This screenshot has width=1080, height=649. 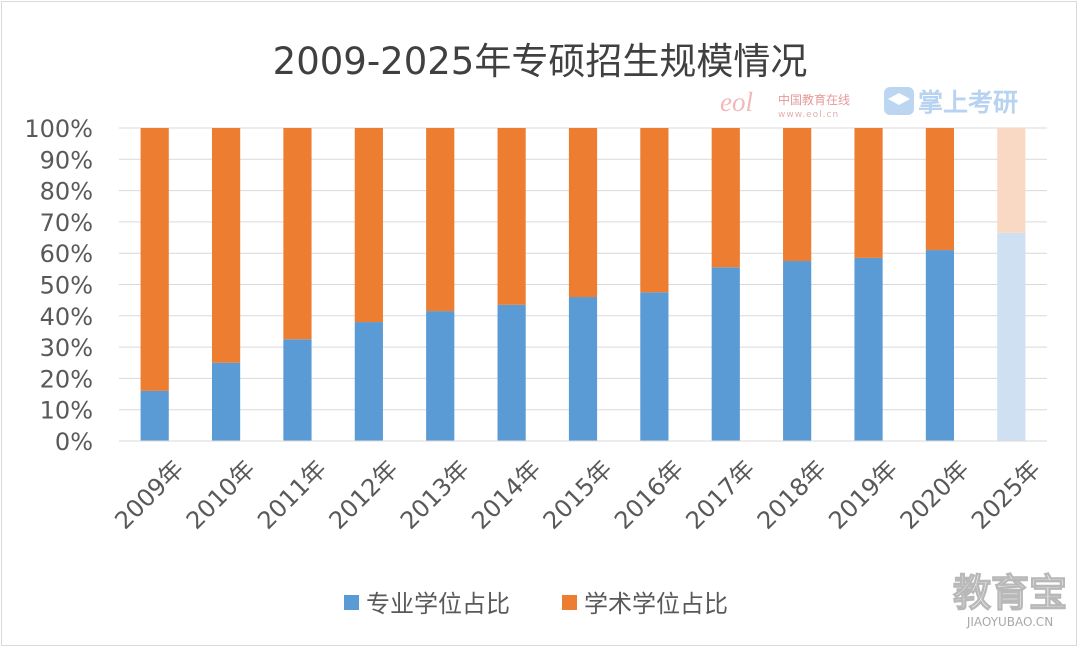 What do you see at coordinates (66, 379) in the screenshot?
I see `y-tick-label: 20%` at bounding box center [66, 379].